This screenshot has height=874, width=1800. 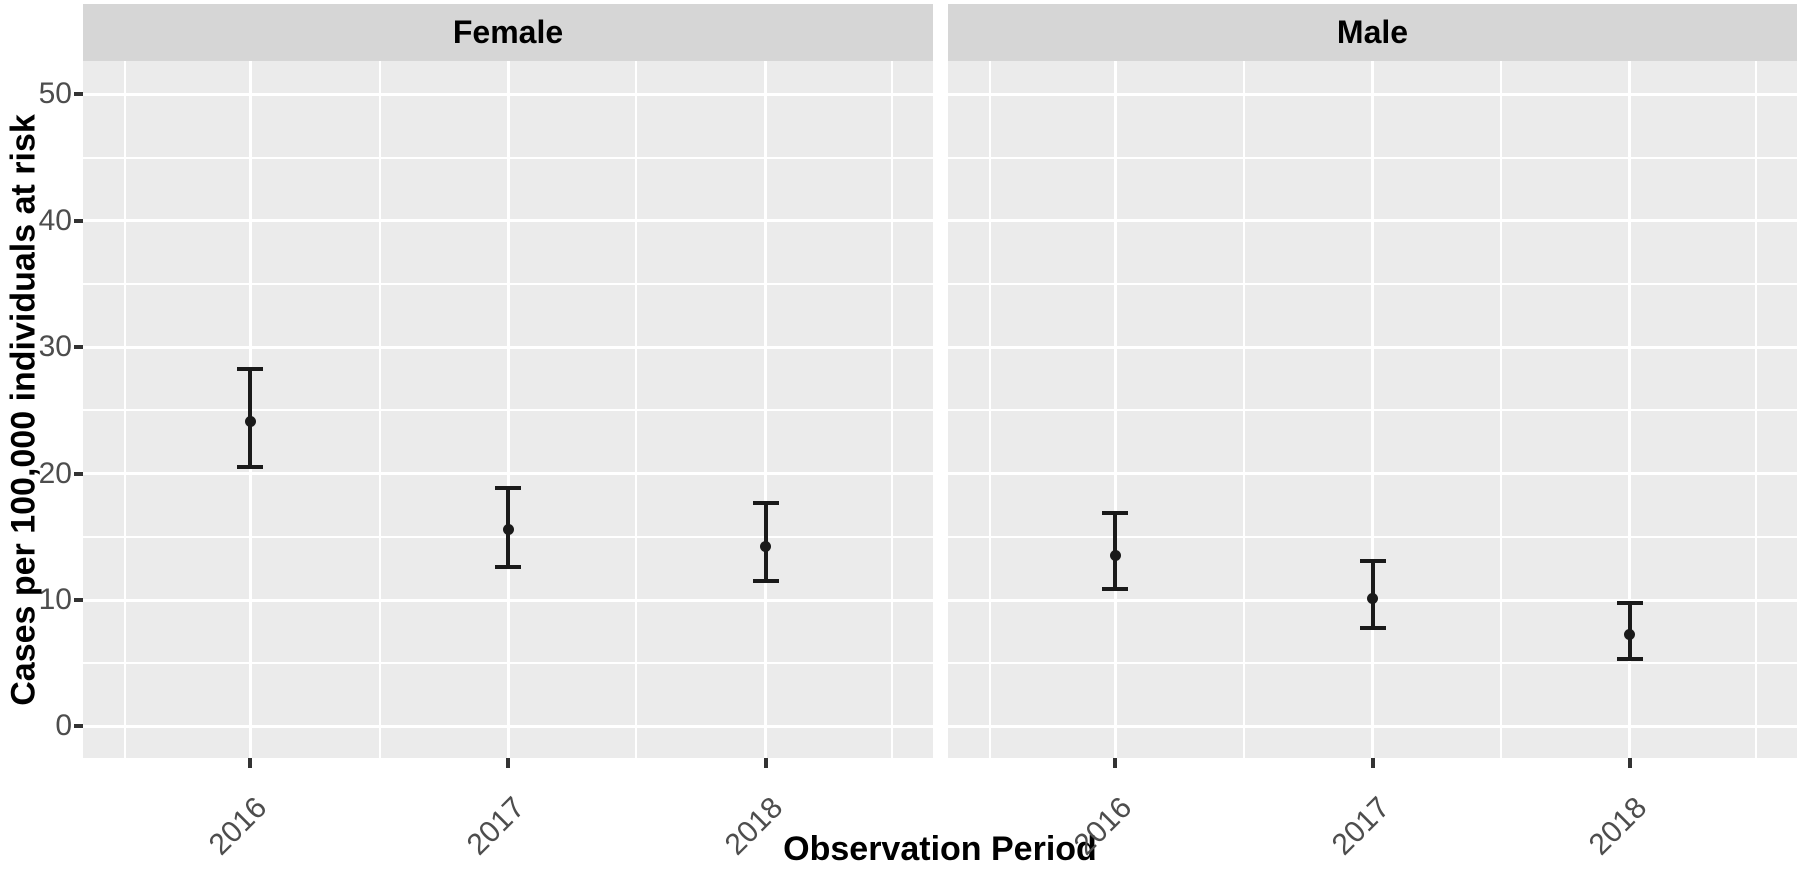 I want to click on facet-strip-male: Male, so click(x=1372, y=32).